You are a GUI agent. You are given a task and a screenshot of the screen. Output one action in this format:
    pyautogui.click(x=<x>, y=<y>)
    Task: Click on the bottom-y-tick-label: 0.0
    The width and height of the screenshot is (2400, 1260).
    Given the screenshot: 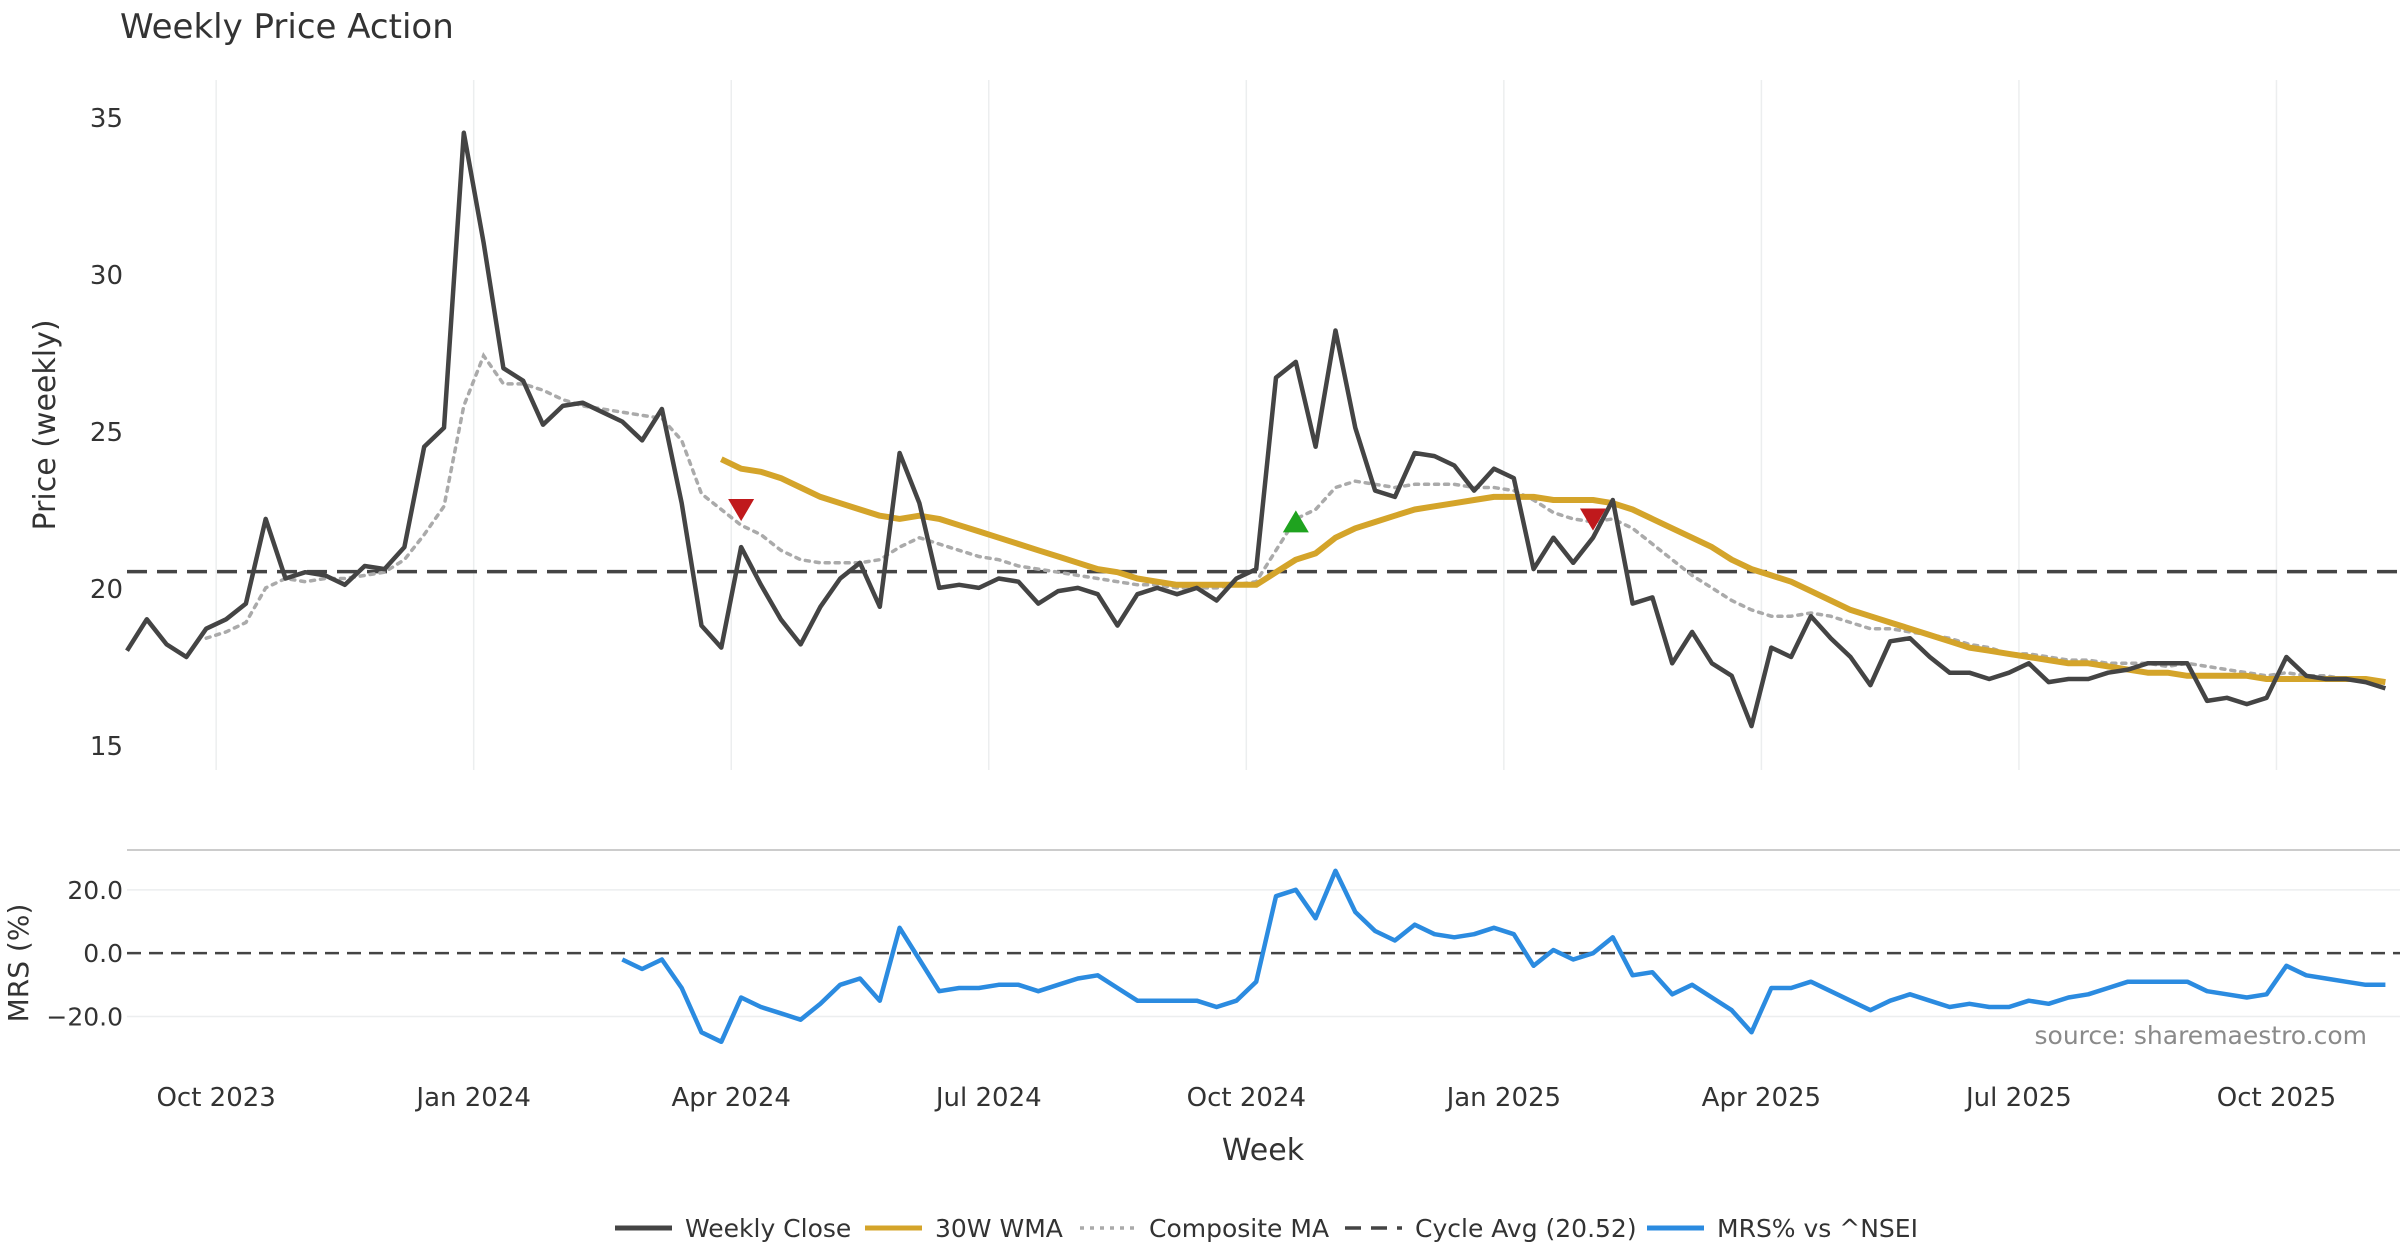 What is the action you would take?
    pyautogui.click(x=103, y=953)
    